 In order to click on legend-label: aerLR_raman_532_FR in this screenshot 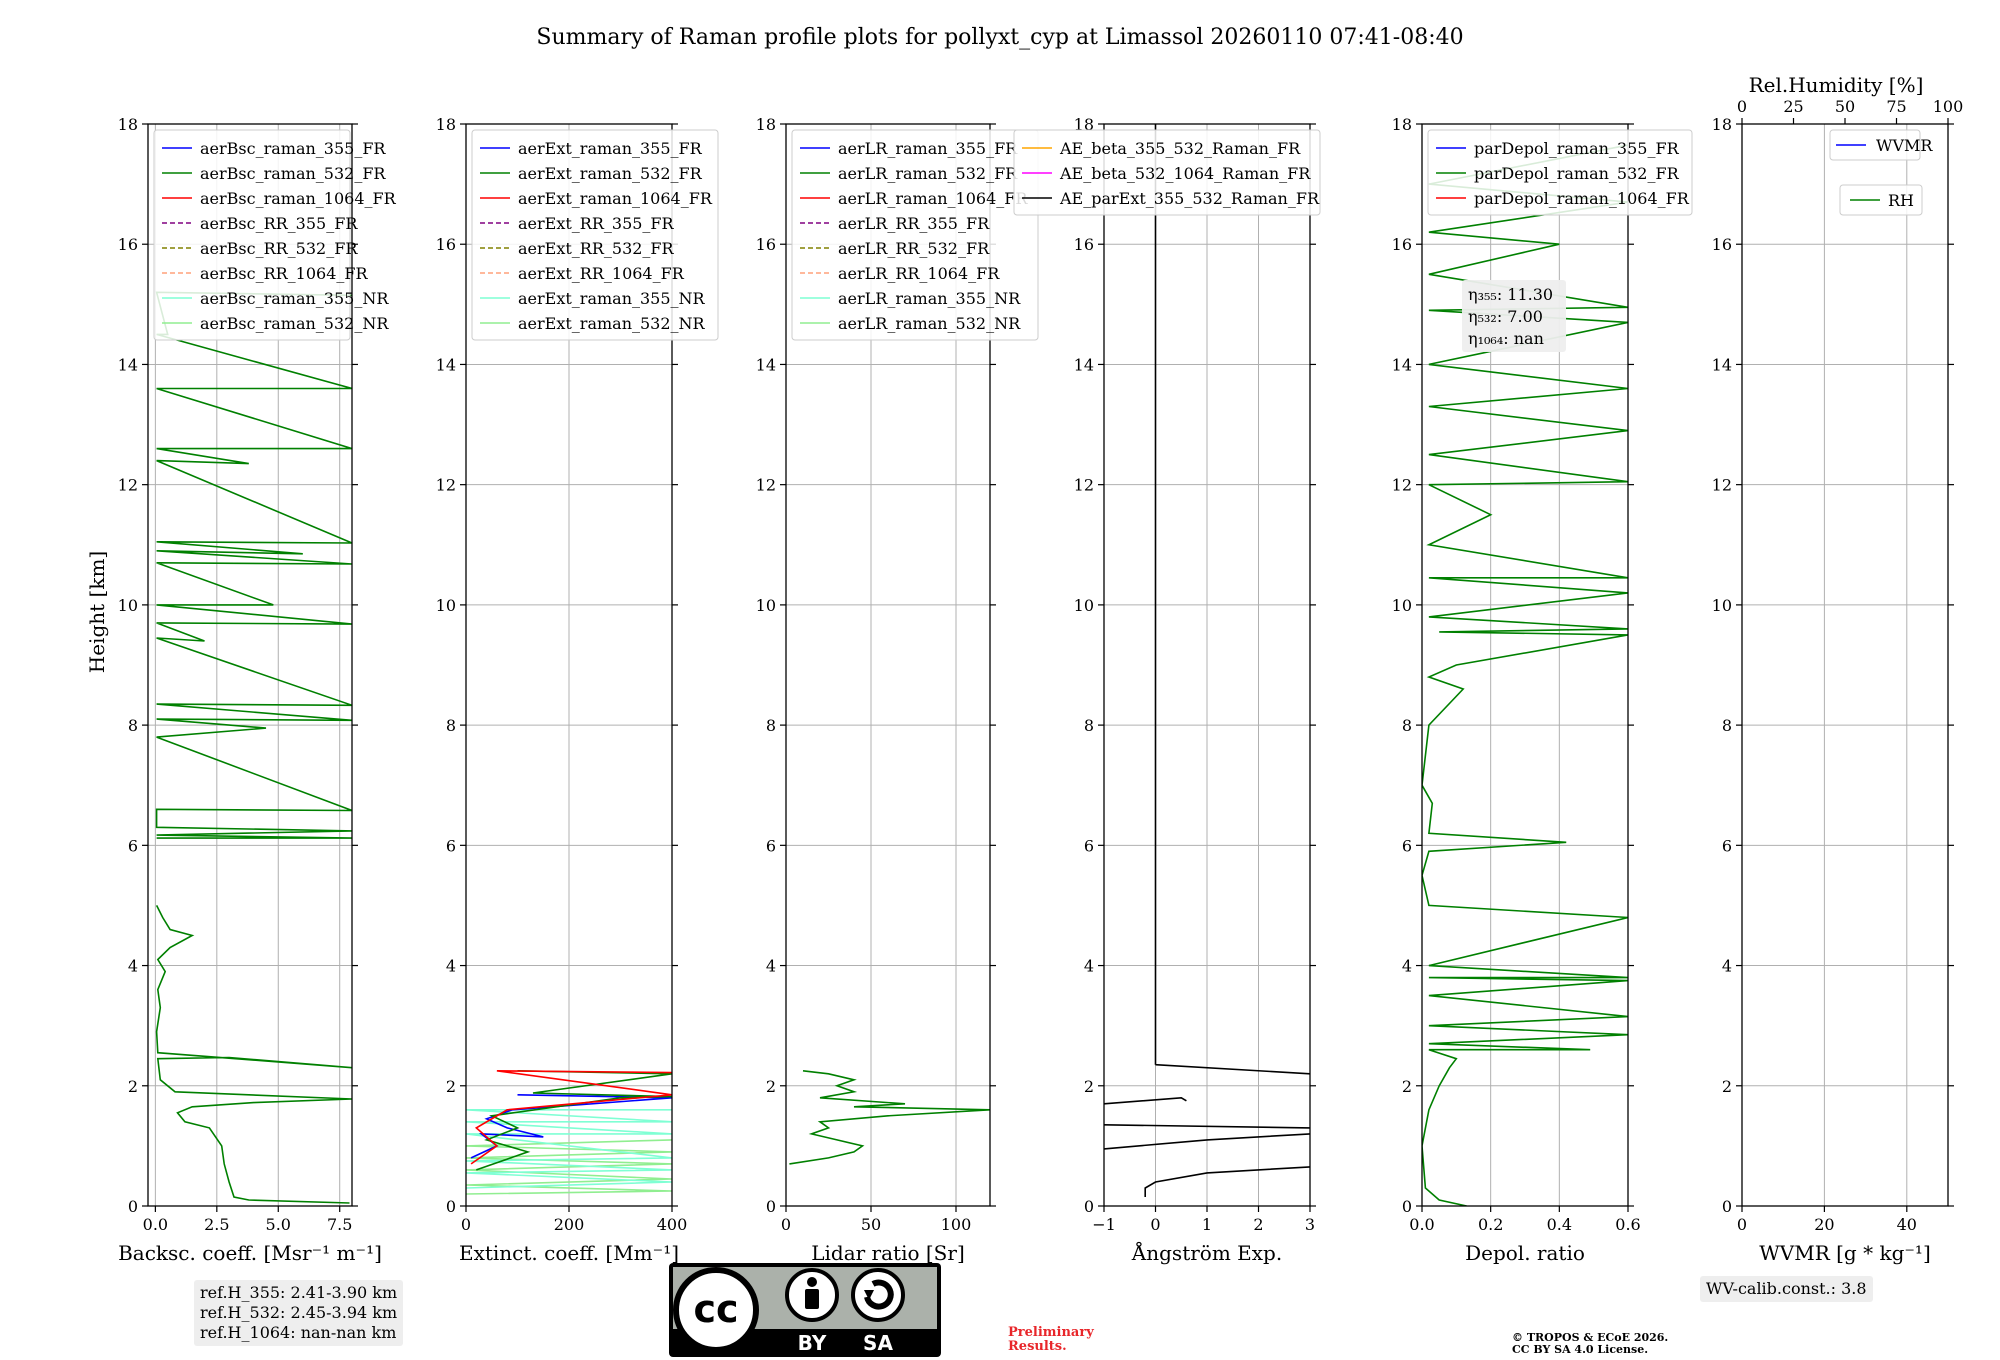, I will do `click(928, 173)`.